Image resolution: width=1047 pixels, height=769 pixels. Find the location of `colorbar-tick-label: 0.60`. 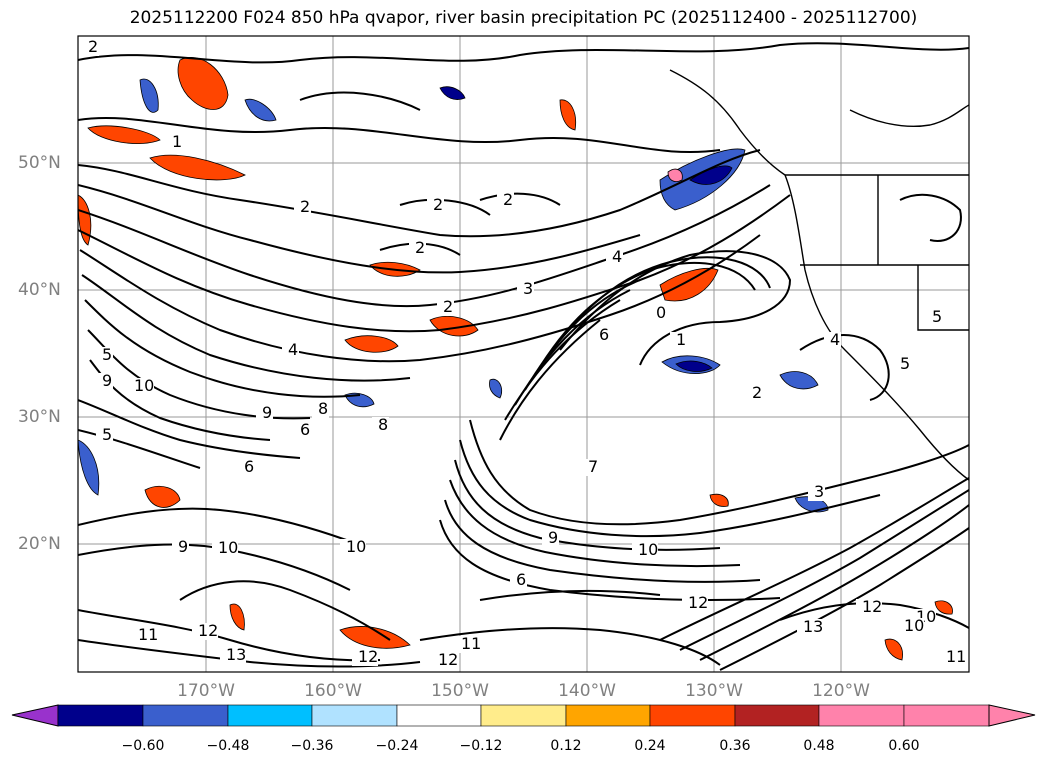

colorbar-tick-label: 0.60 is located at coordinates (904, 746).